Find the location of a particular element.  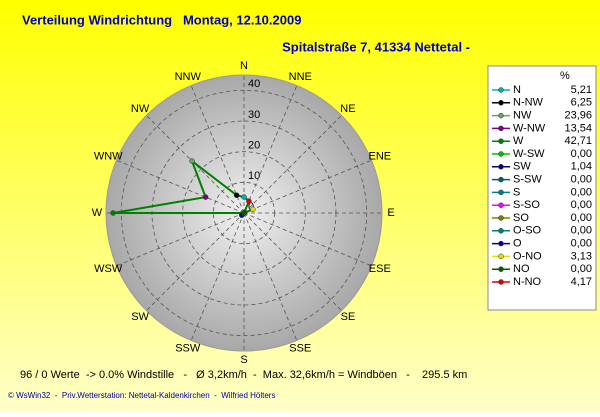

angle-label: SSW is located at coordinates (188, 349).